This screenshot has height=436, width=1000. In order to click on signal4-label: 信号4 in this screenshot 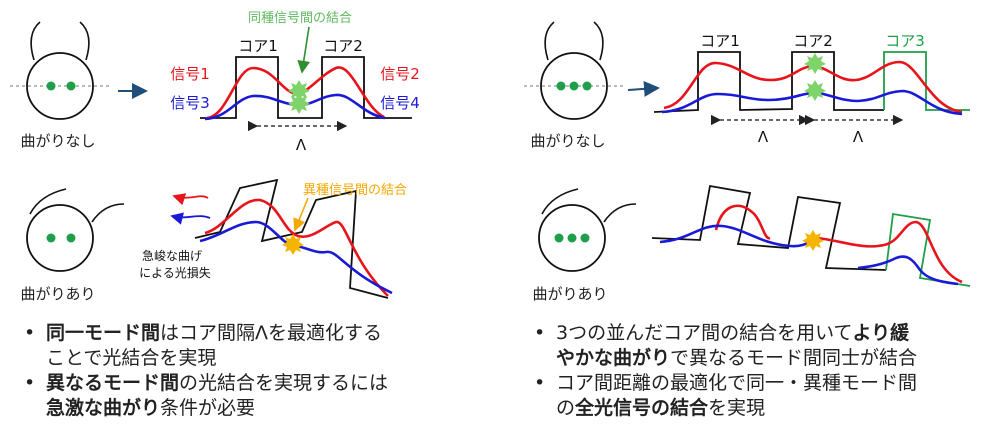, I will do `click(400, 103)`.